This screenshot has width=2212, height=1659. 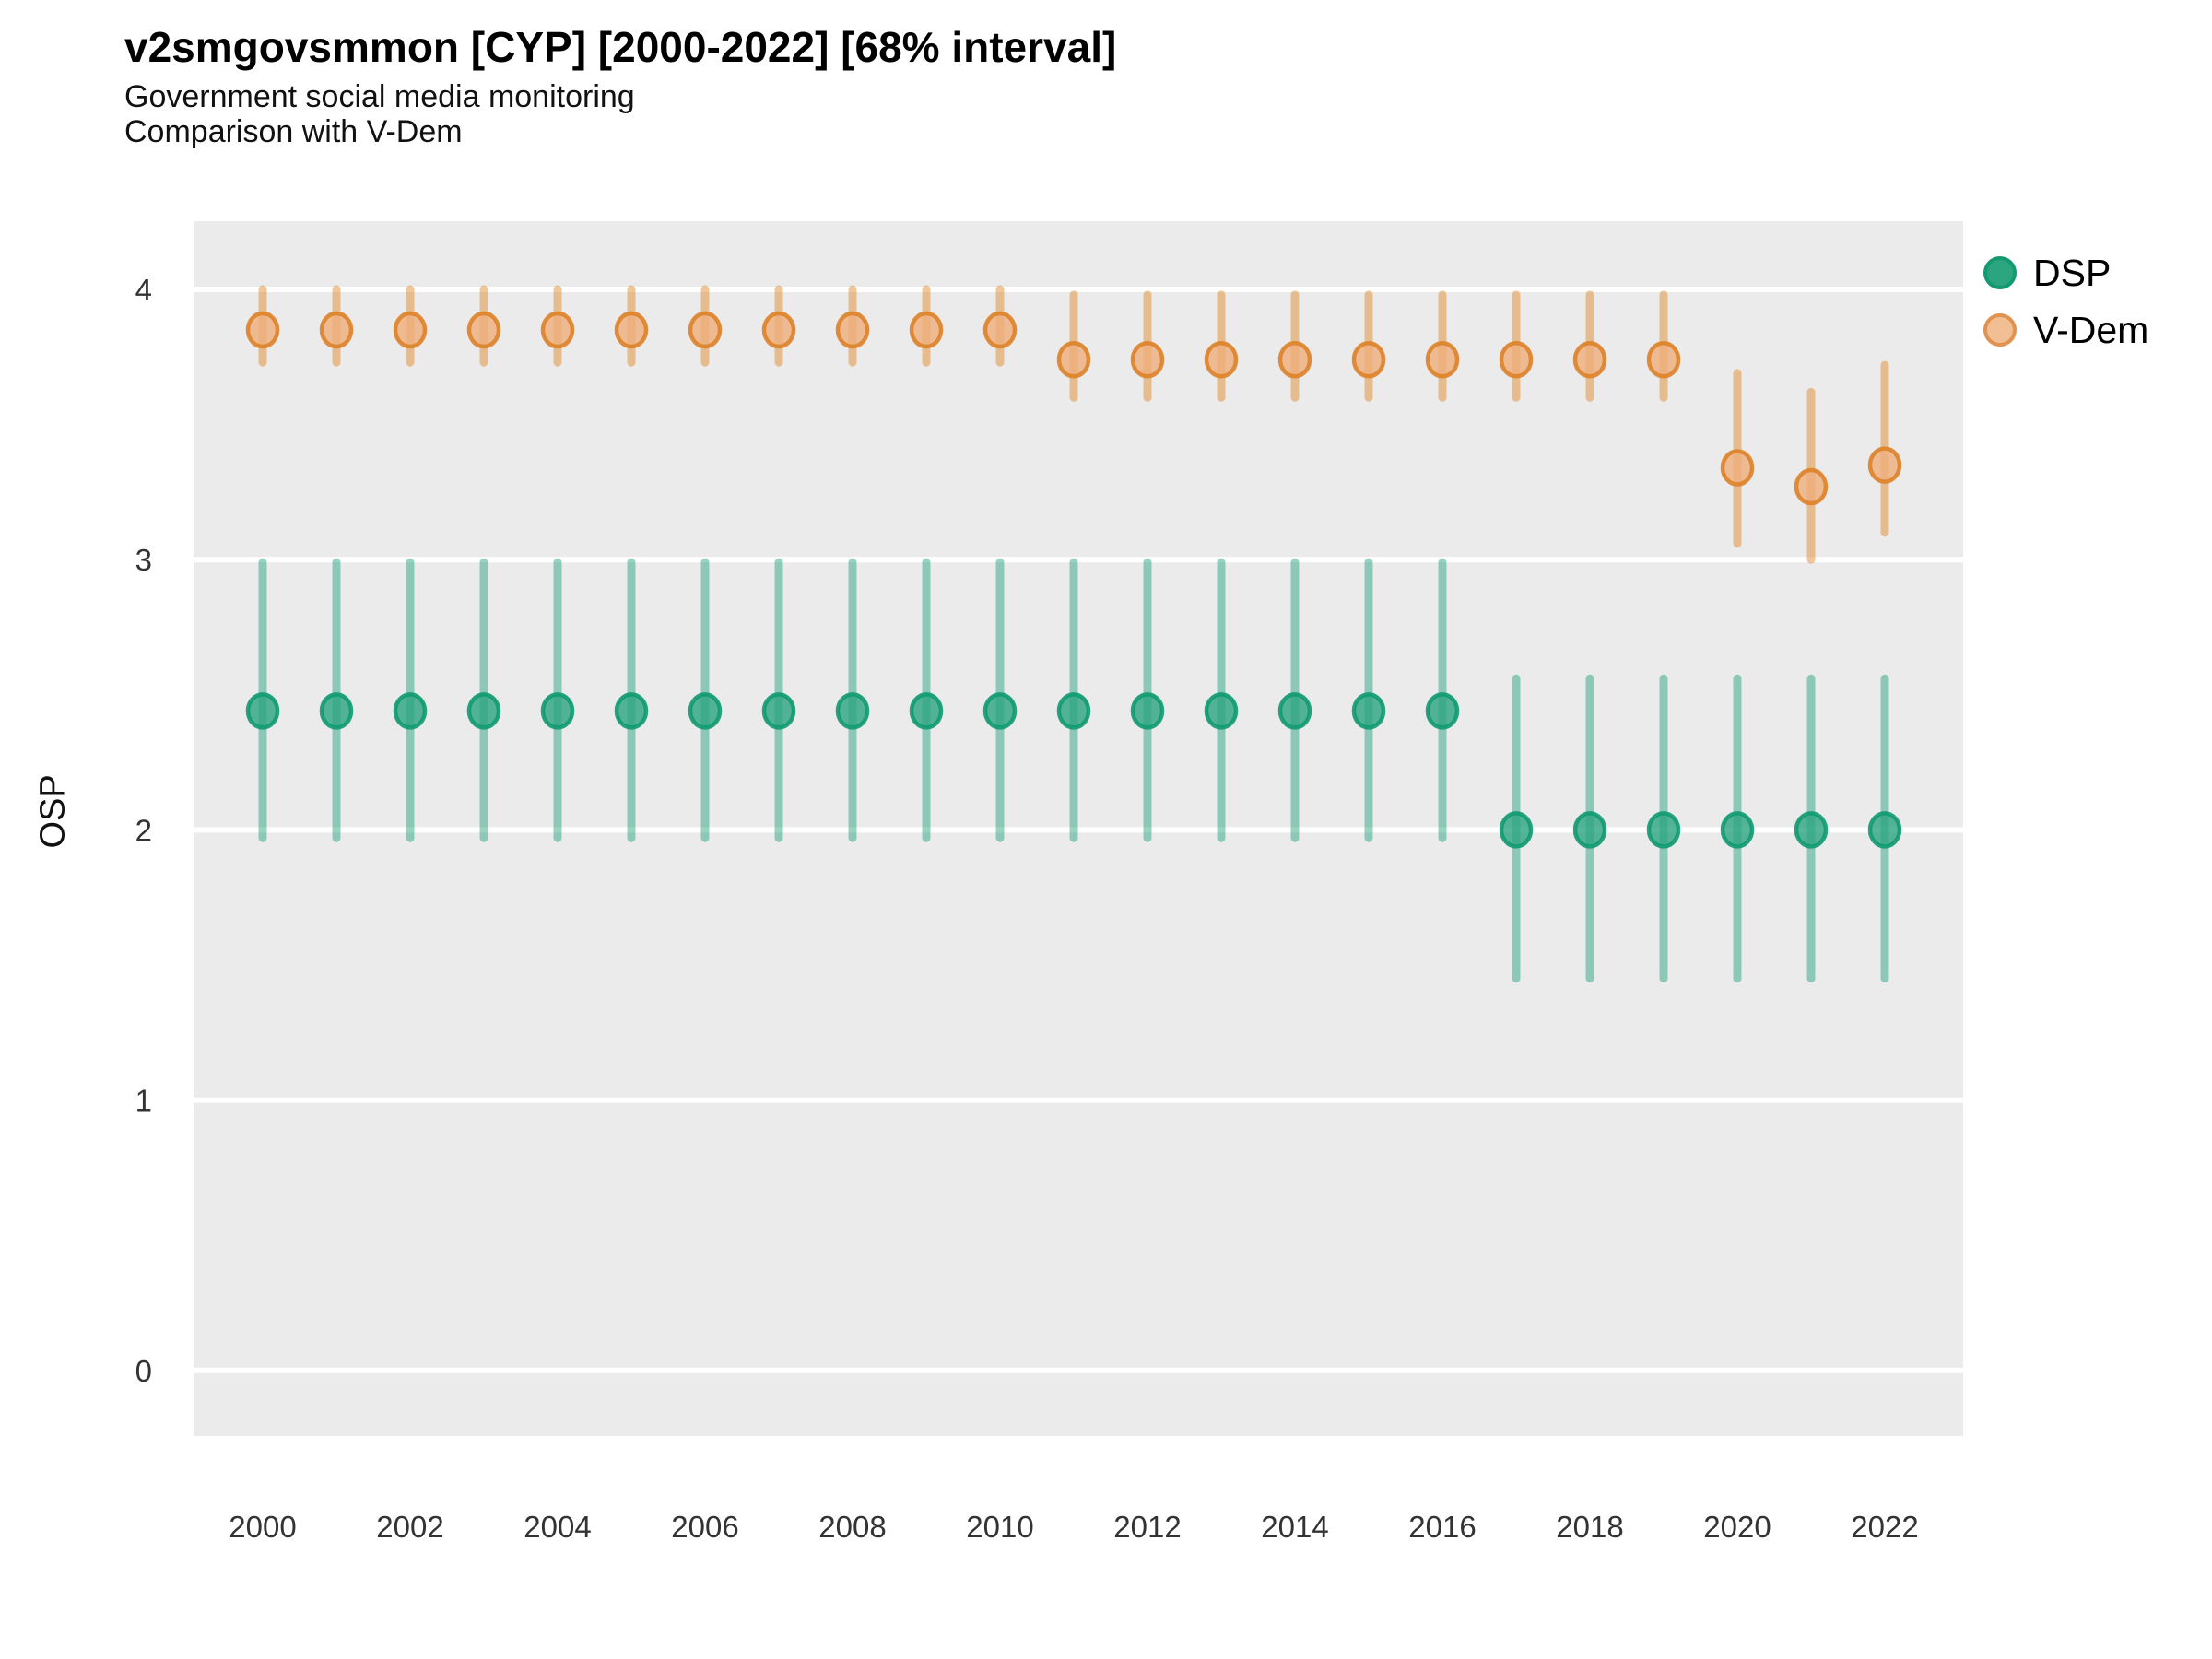 What do you see at coordinates (1147, 711) in the screenshot?
I see `point-dsp-2012` at bounding box center [1147, 711].